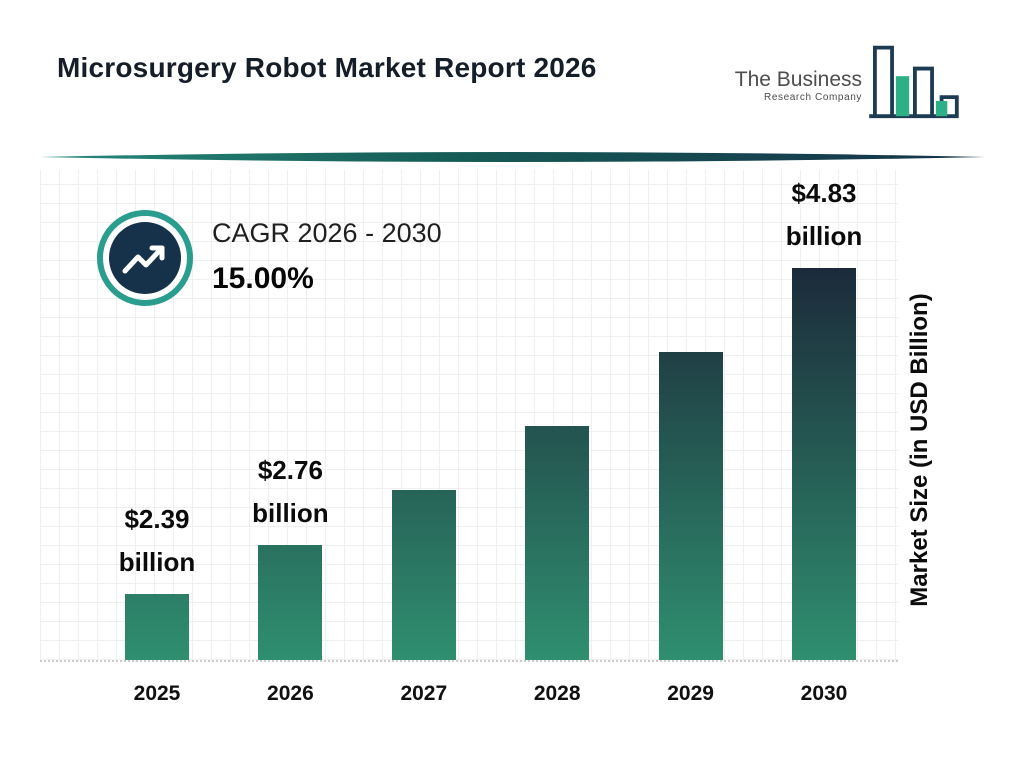  I want to click on bar-2027, so click(423, 575).